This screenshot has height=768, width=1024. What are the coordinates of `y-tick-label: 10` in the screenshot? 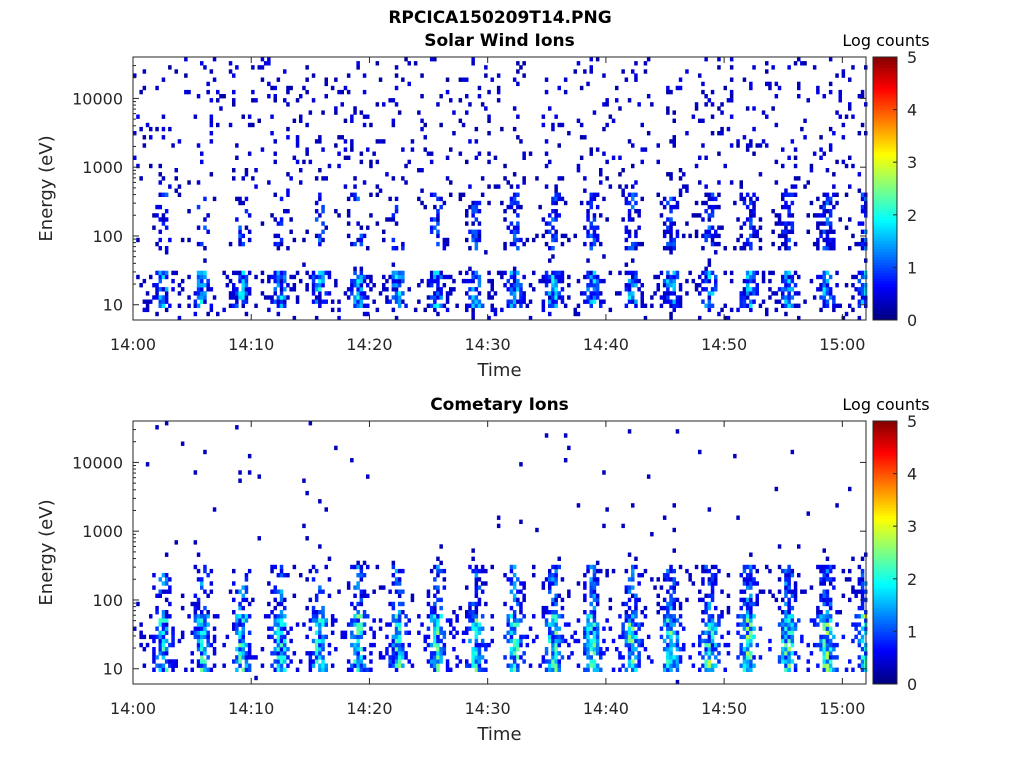 It's located at (113, 669).